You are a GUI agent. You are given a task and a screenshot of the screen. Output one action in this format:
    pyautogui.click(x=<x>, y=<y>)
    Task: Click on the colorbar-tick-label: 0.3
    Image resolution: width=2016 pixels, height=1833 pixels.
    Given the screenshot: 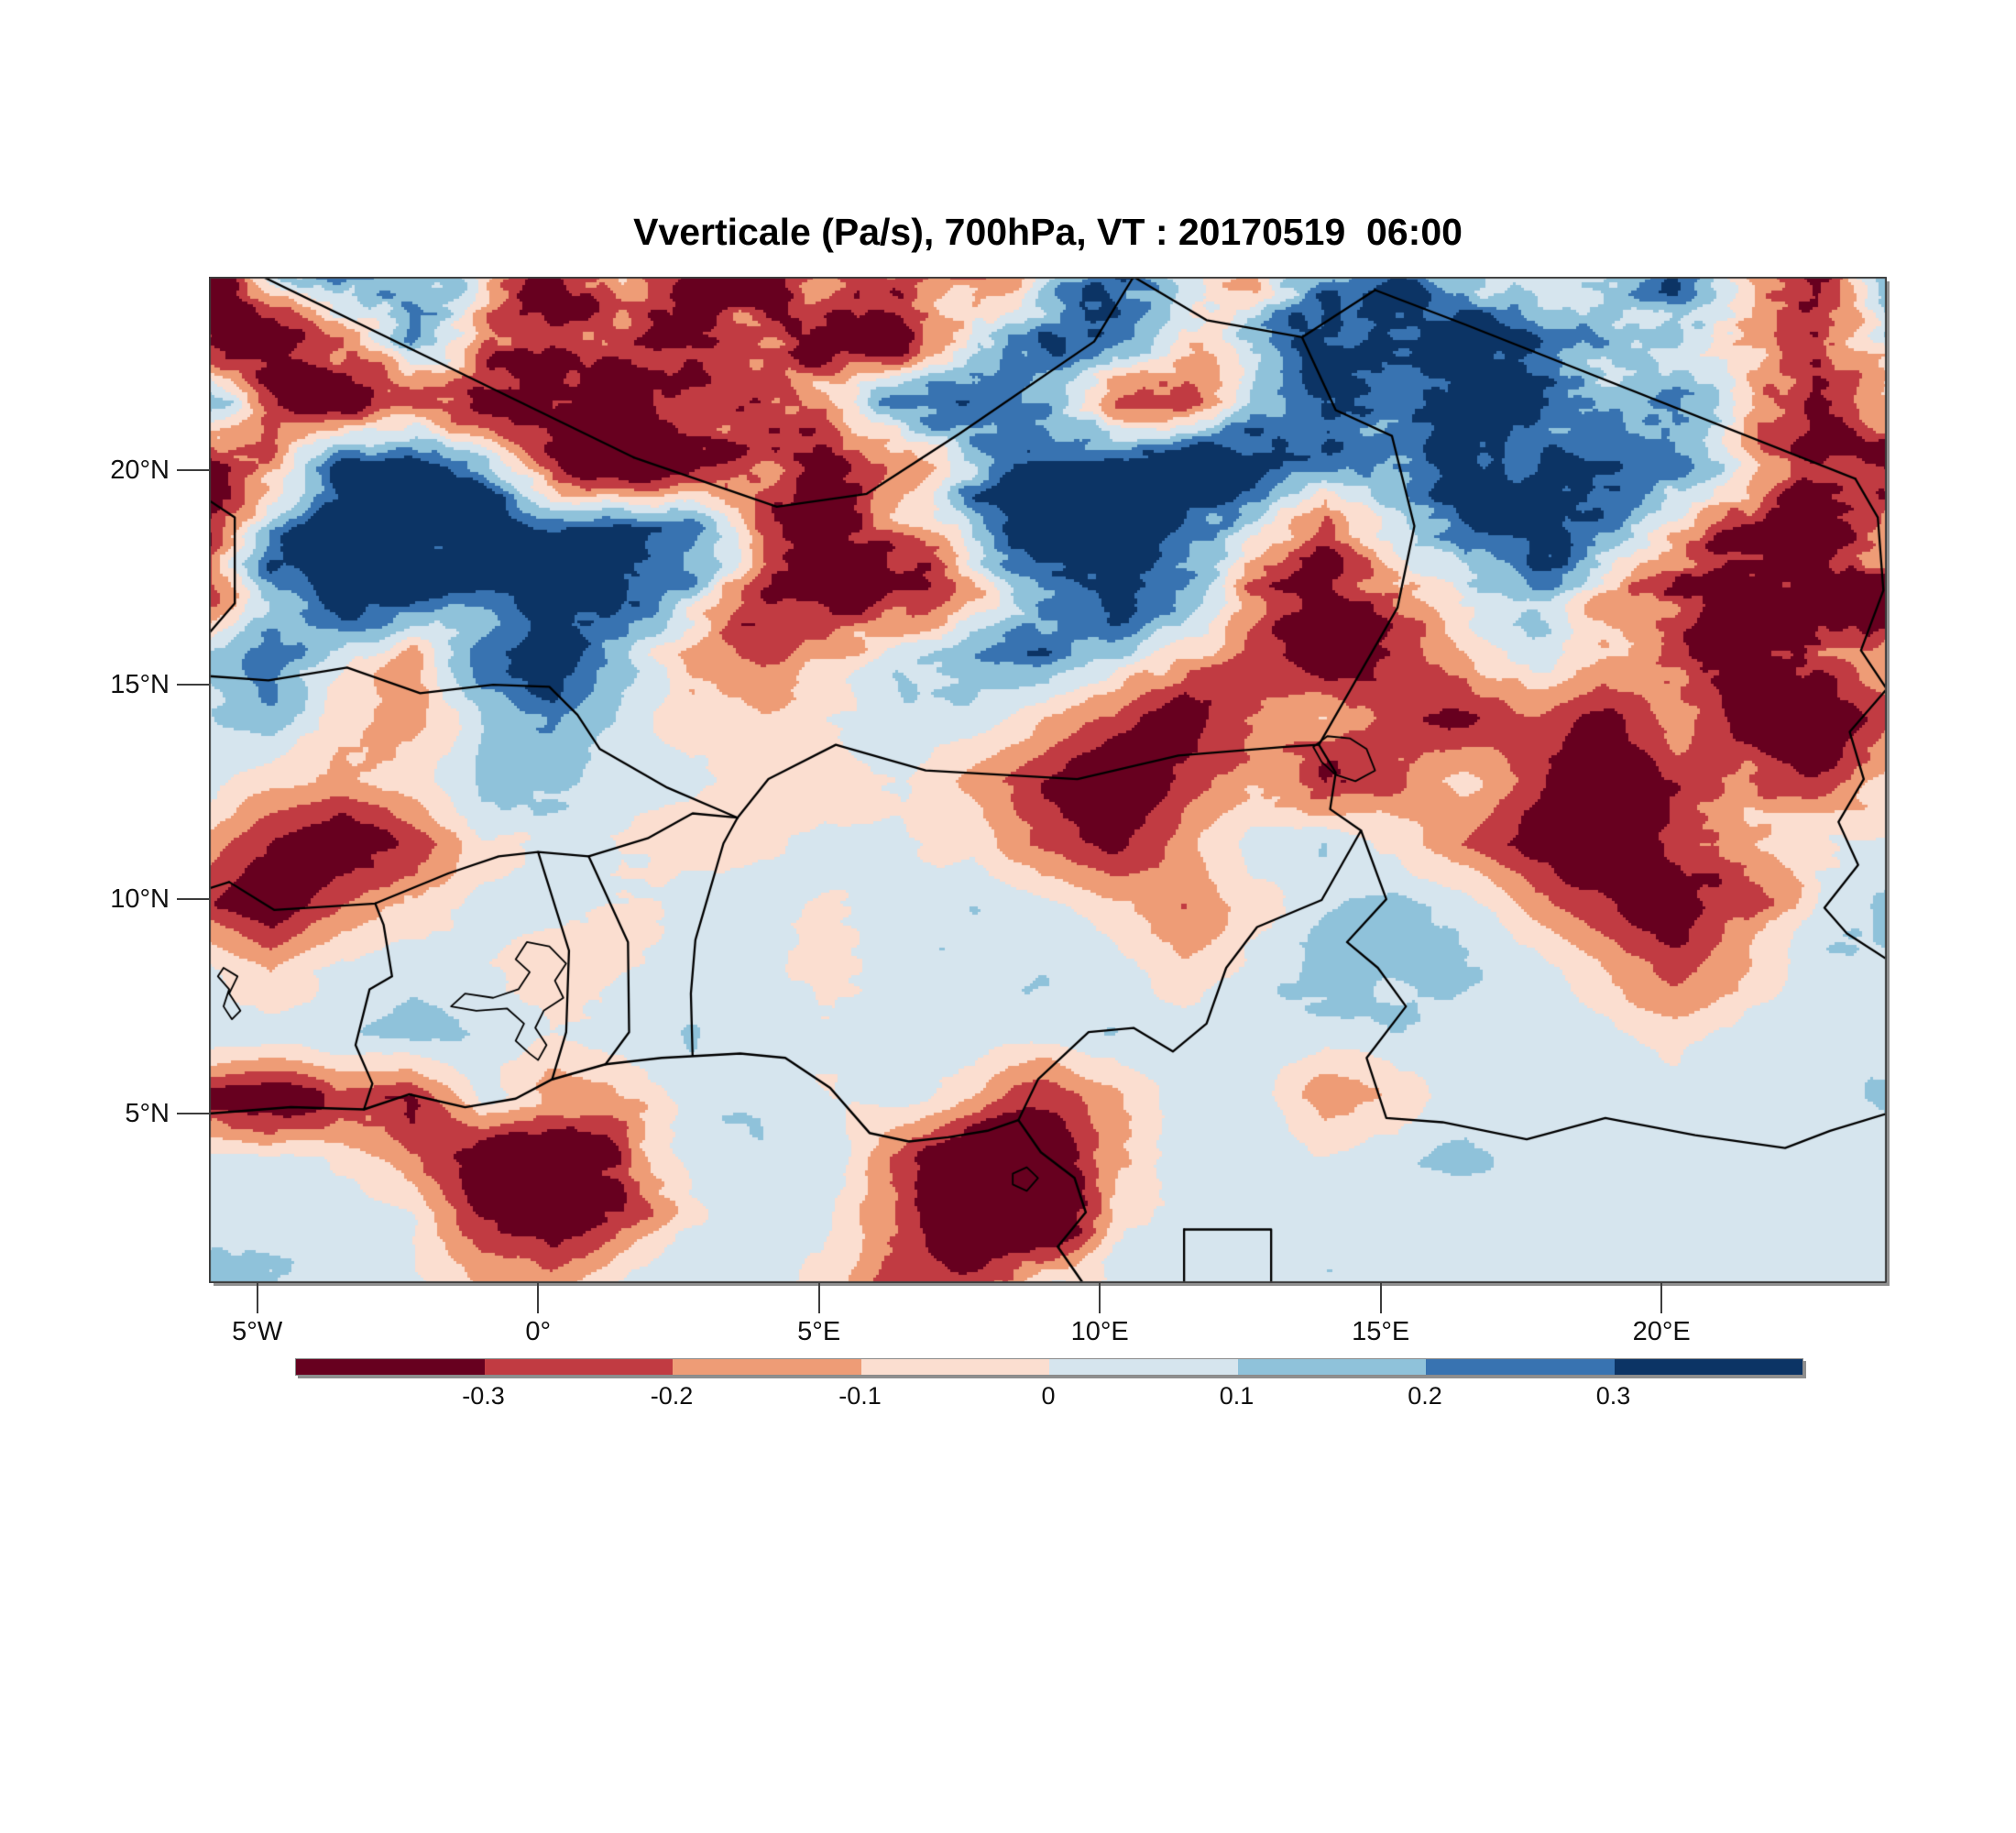 What is the action you would take?
    pyautogui.click(x=1613, y=1396)
    